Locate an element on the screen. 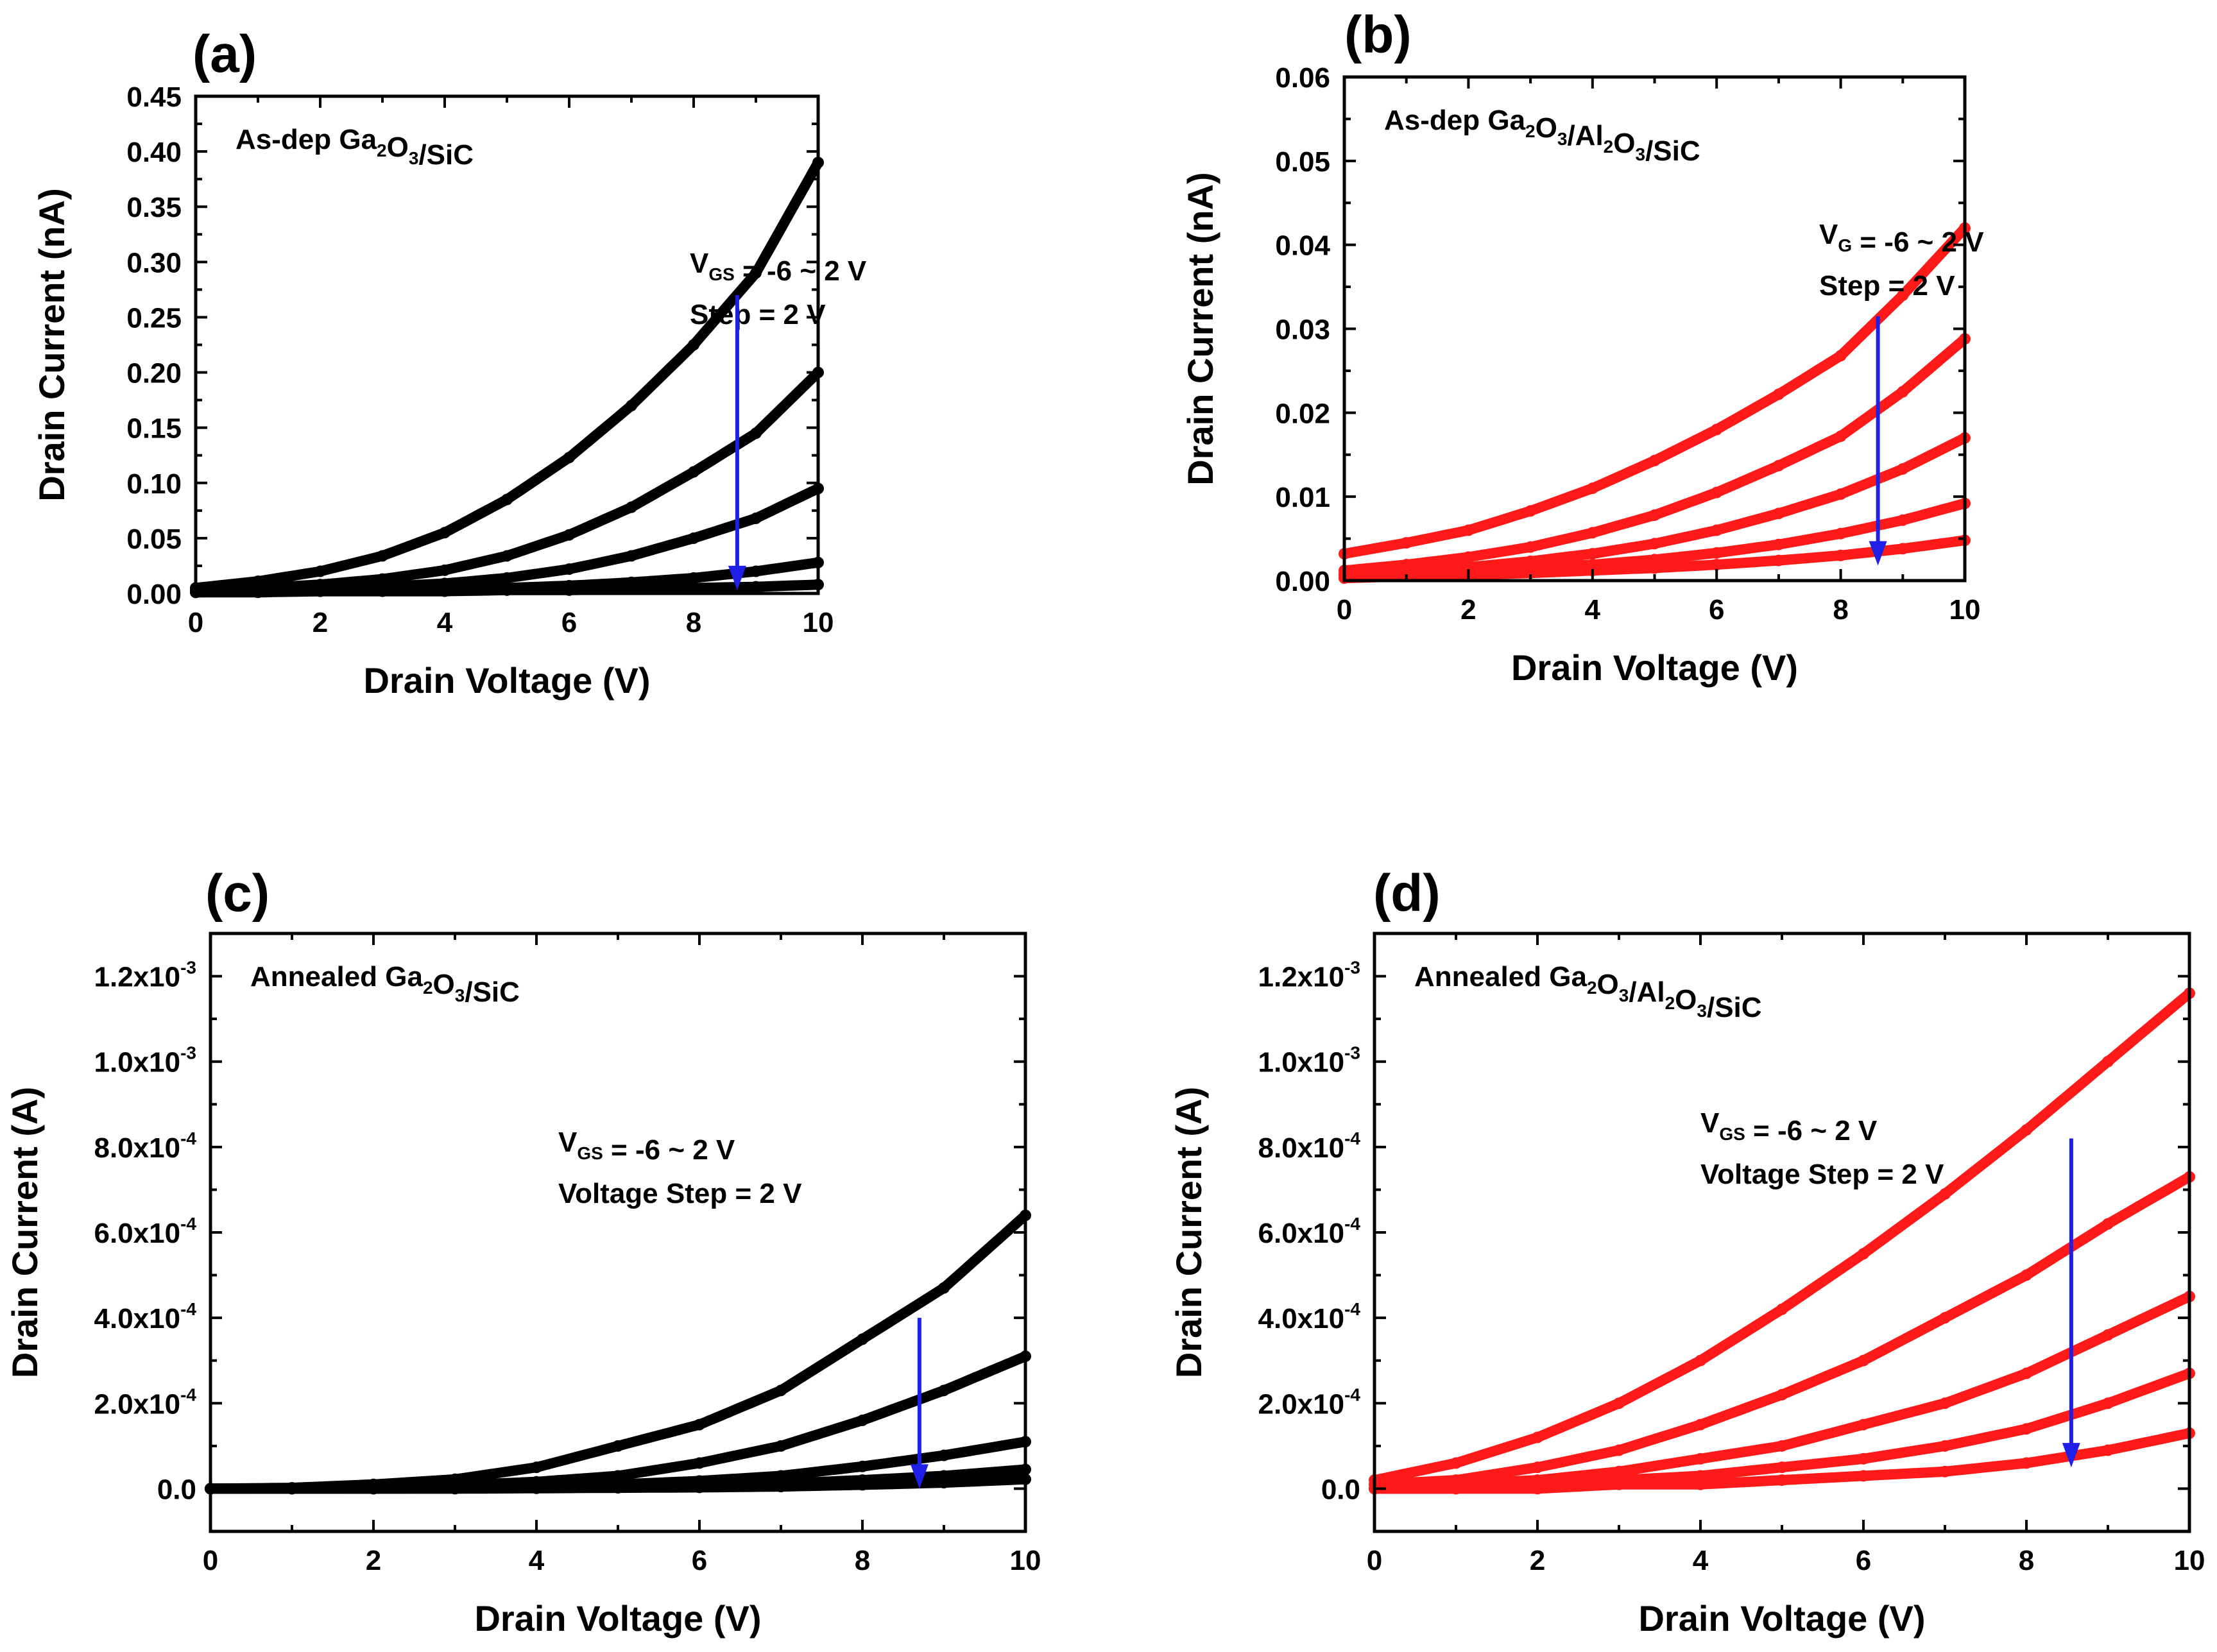 This screenshot has width=2217, height=1652. y-tick-label: 1.0x10⁻³ is located at coordinates (1309, 1060).